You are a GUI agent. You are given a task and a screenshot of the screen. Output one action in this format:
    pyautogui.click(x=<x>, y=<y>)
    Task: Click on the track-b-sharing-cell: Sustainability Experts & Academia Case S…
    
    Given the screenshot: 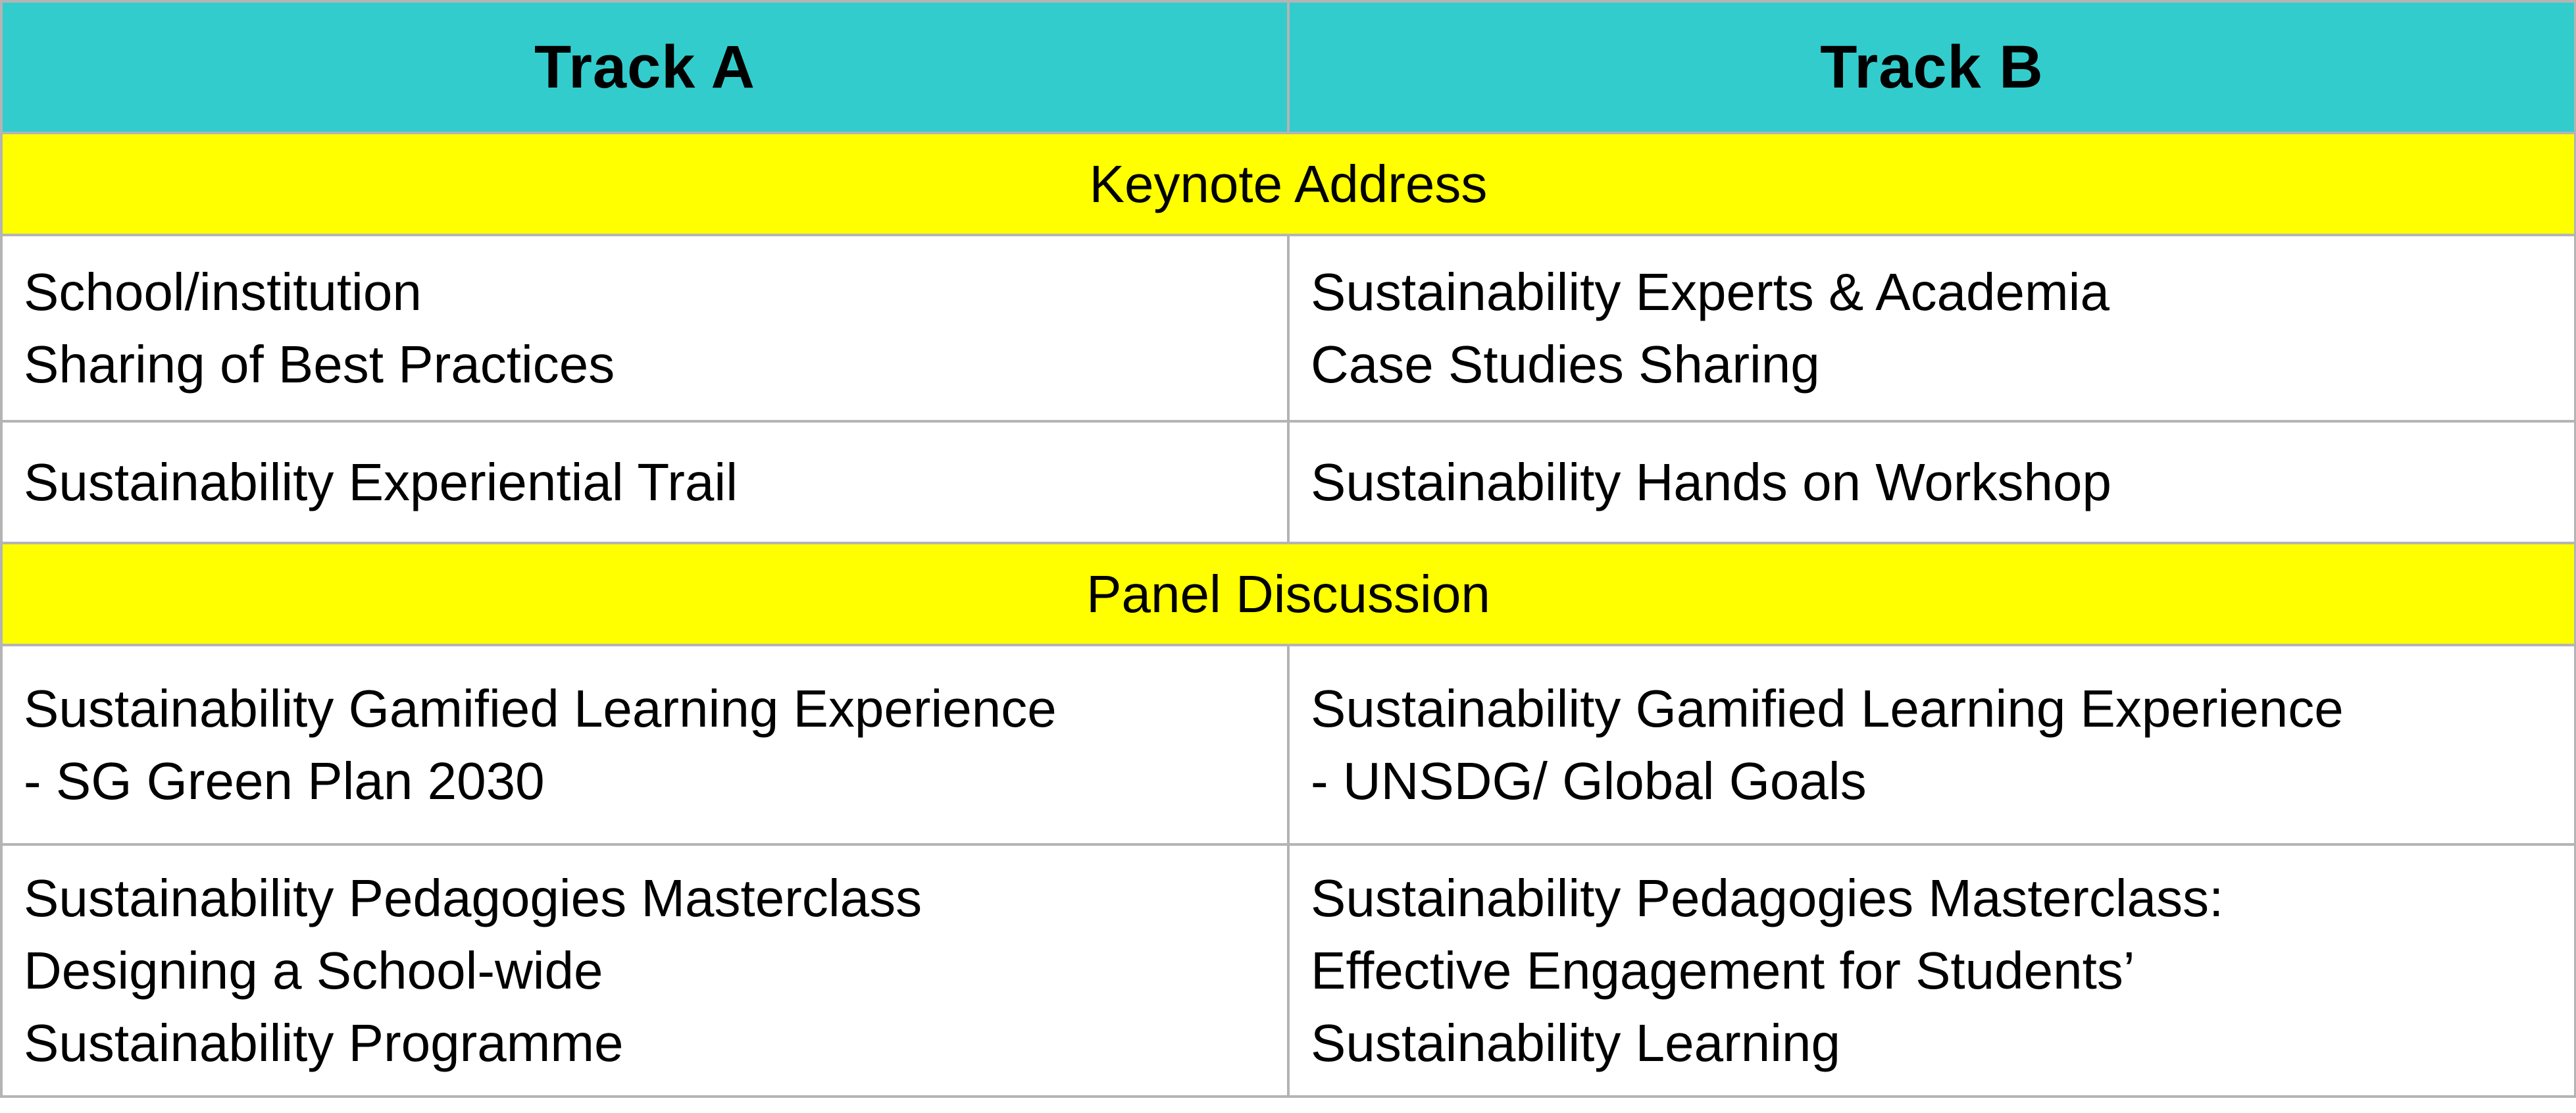 What is the action you would take?
    pyautogui.click(x=1932, y=328)
    